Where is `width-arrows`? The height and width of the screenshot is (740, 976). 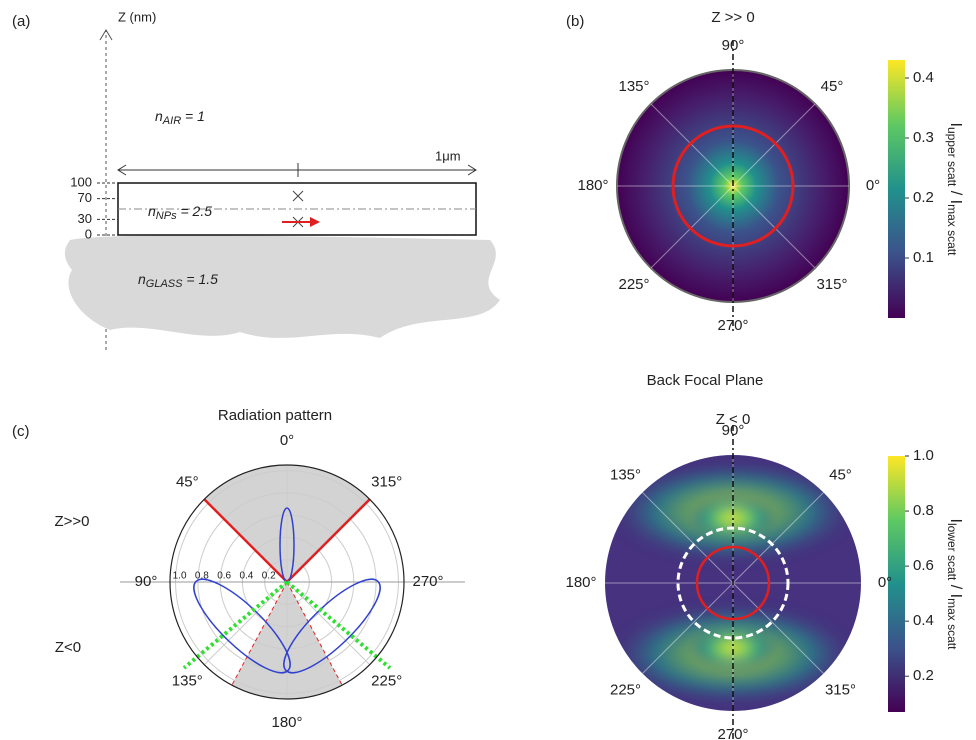
width-arrows is located at coordinates (297, 170).